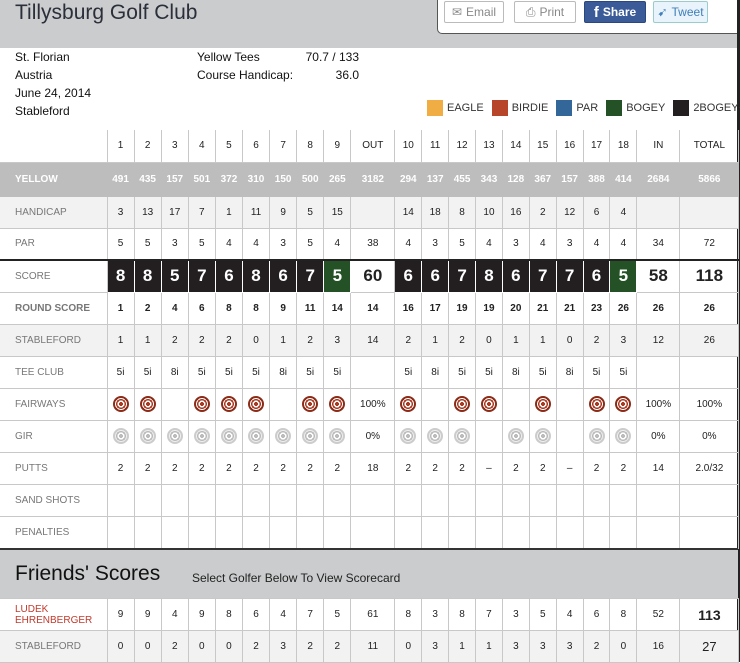 The height and width of the screenshot is (663, 740). Describe the element at coordinates (435, 468) in the screenshot. I see `putts-cell-11: 2` at that location.